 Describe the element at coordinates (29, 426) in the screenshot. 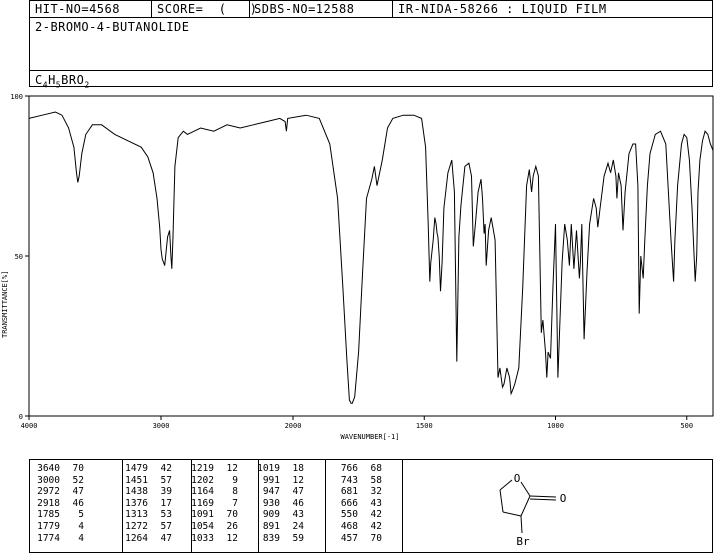

I see `x-tick-label: 4000` at that location.